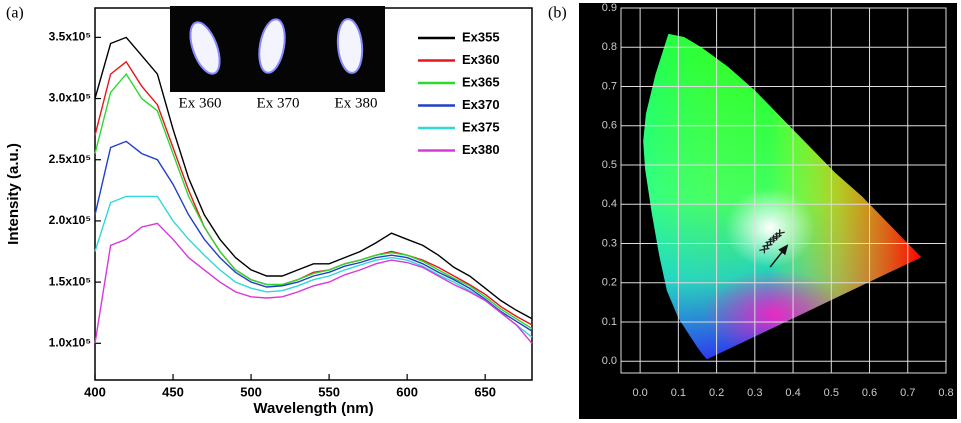  What do you see at coordinates (609, 204) in the screenshot?
I see `y-tick-label: 0.4` at bounding box center [609, 204].